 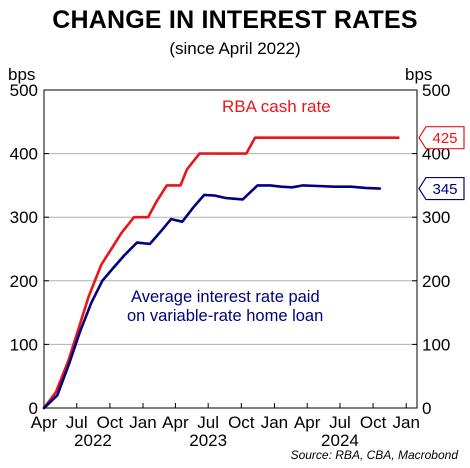 What do you see at coordinates (276, 106) in the screenshot?
I see `annotation-rba-cash-rate: RBA cash rate` at bounding box center [276, 106].